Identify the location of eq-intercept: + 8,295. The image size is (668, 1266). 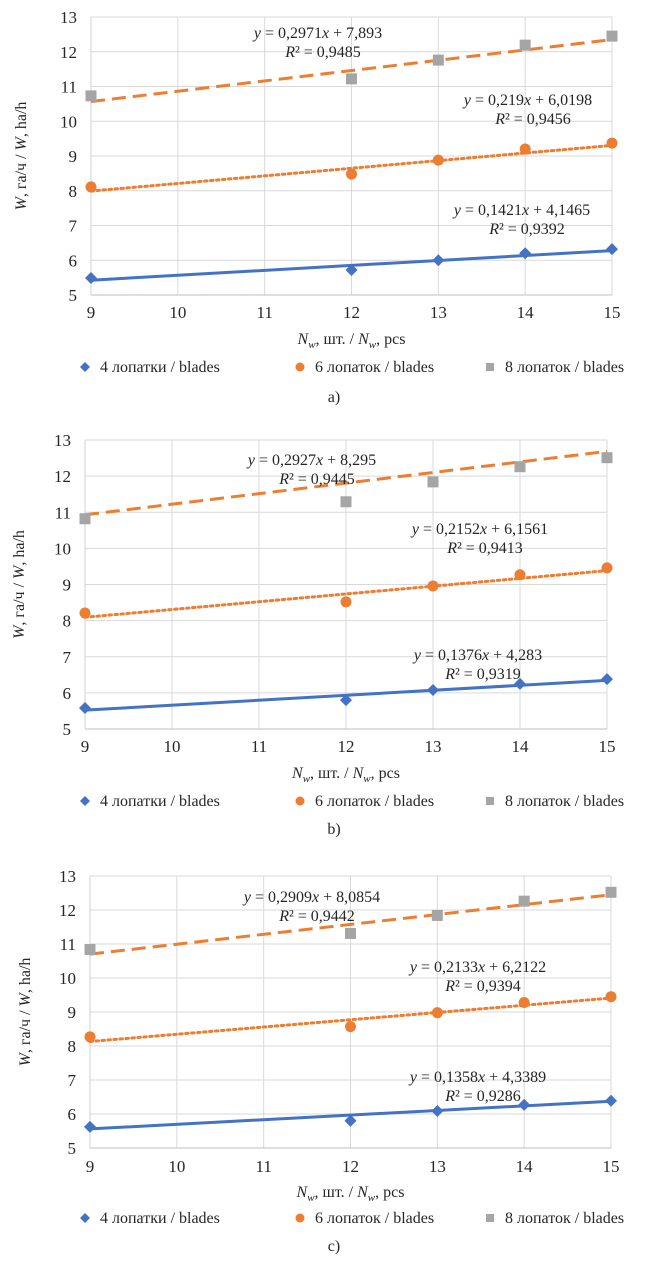
(349, 460).